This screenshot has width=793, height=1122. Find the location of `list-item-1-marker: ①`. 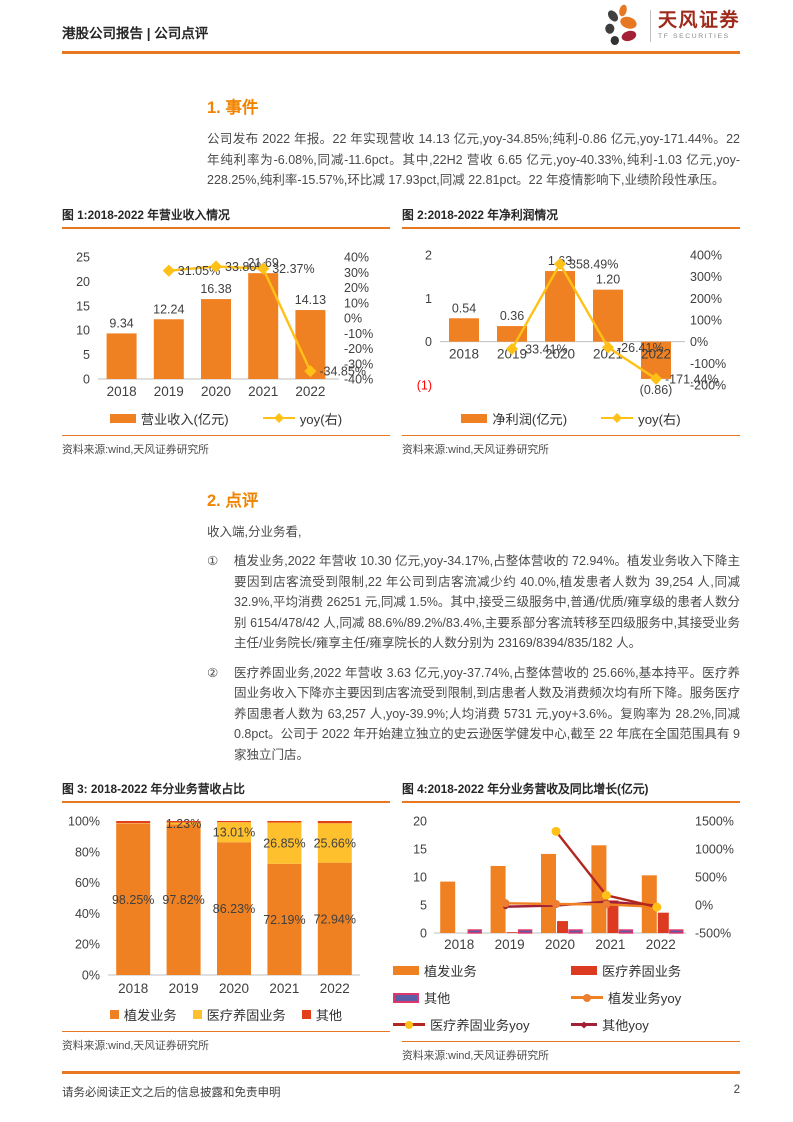

list-item-1-marker: ① is located at coordinates (213, 561).